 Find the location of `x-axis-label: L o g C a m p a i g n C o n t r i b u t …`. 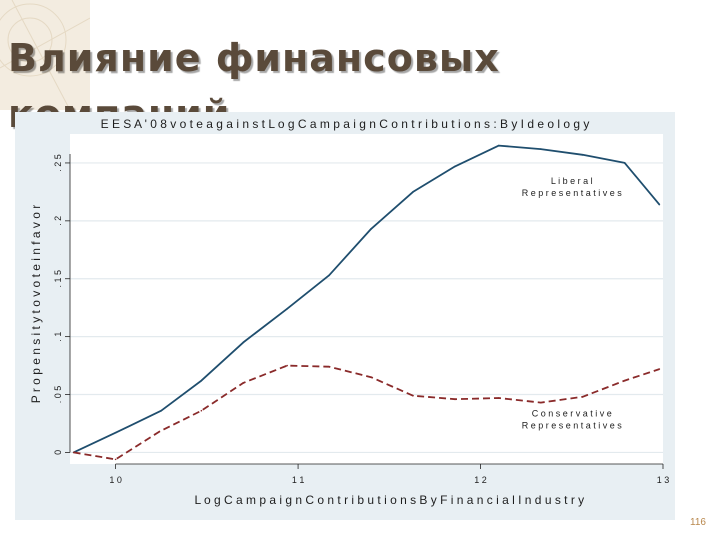

x-axis-label: L o g C a m p a i g n C o n t r i b u t … is located at coordinates (389, 500).